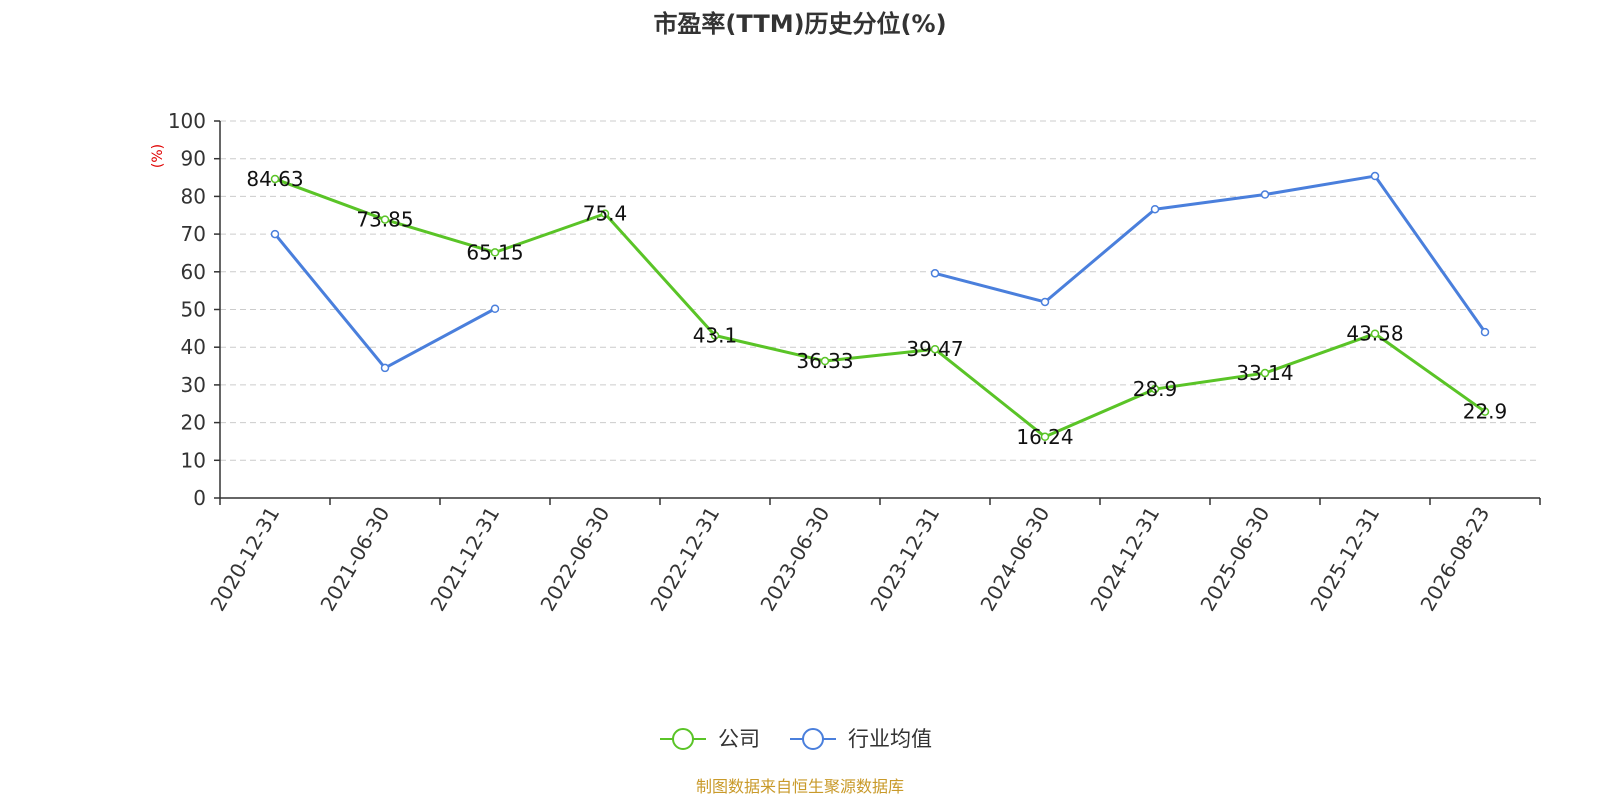 The width and height of the screenshot is (1600, 800). What do you see at coordinates (1124, 559) in the screenshot?
I see `x-tick-label: 2024-12-31` at bounding box center [1124, 559].